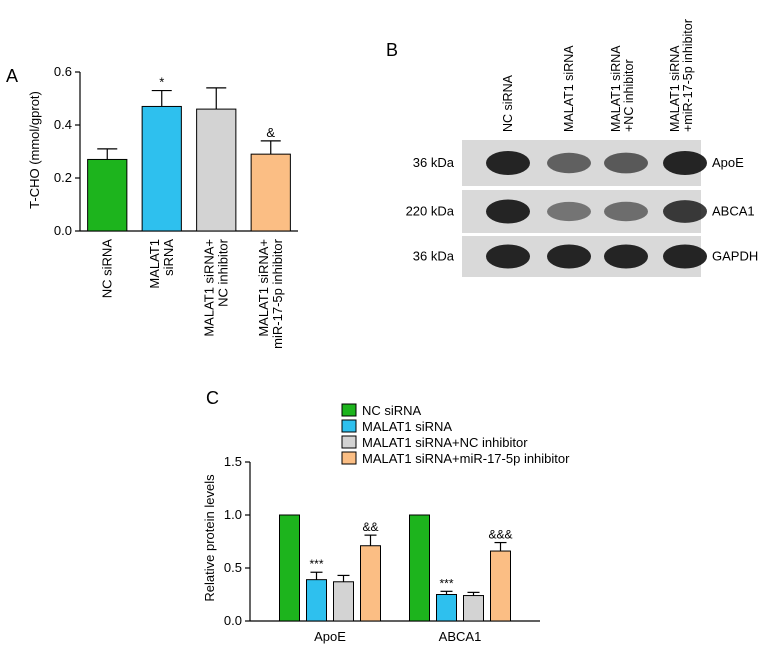 This screenshot has height=648, width=765. I want to click on chart-c-y-tick-label: 0.0, so click(233, 620).